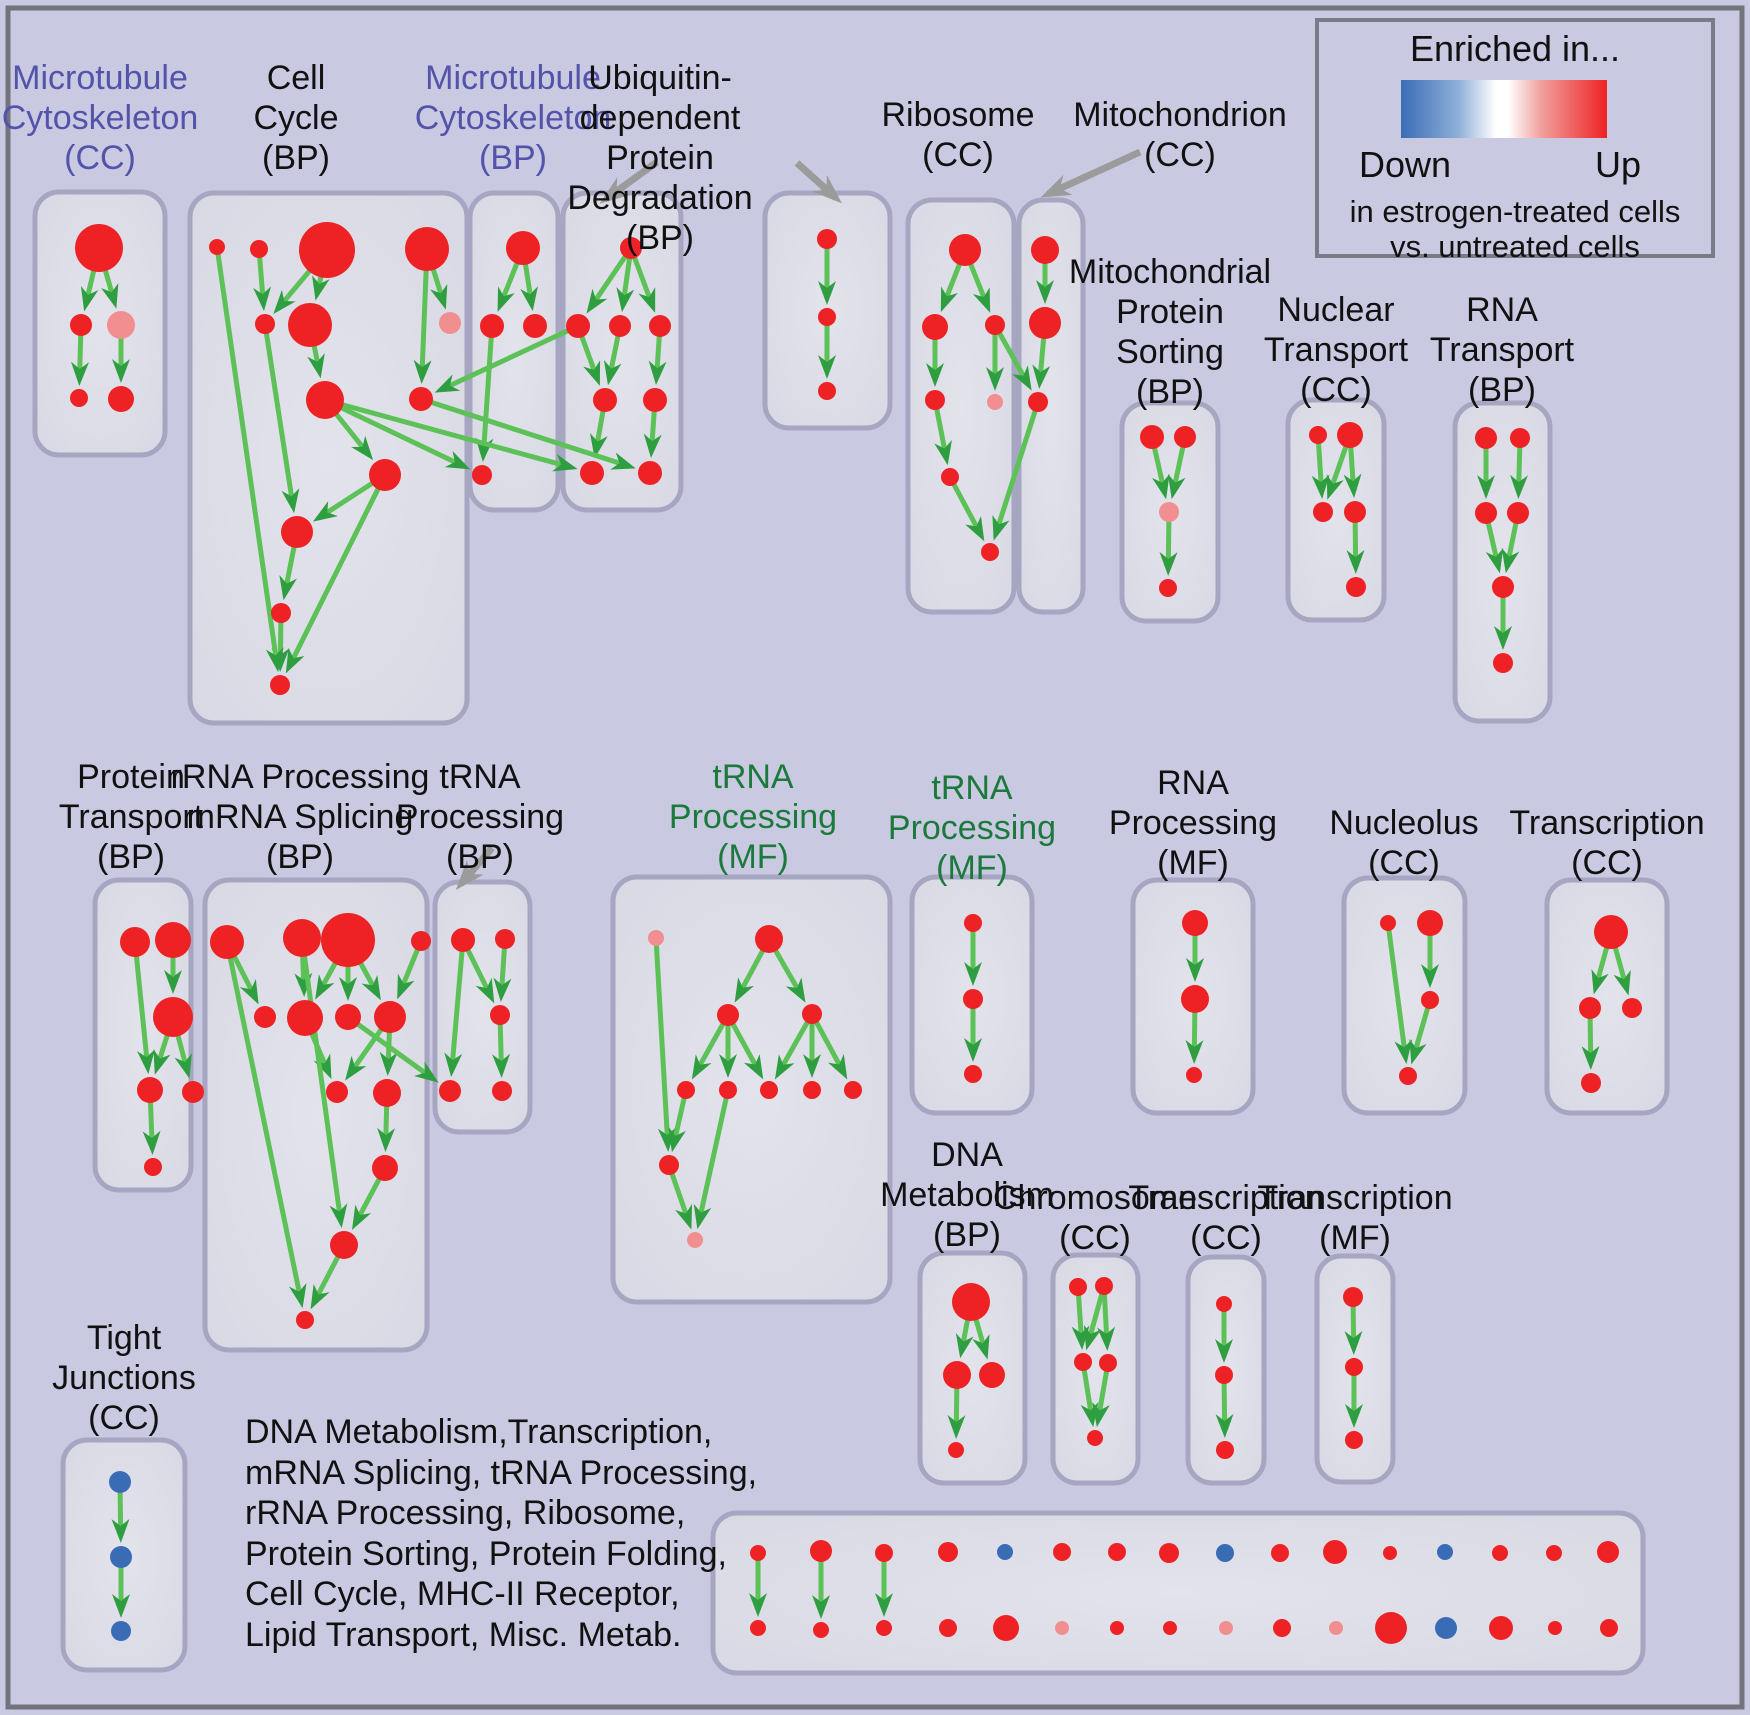  What do you see at coordinates (1607, 996) in the screenshot?
I see `transcription-cc-upper-box` at bounding box center [1607, 996].